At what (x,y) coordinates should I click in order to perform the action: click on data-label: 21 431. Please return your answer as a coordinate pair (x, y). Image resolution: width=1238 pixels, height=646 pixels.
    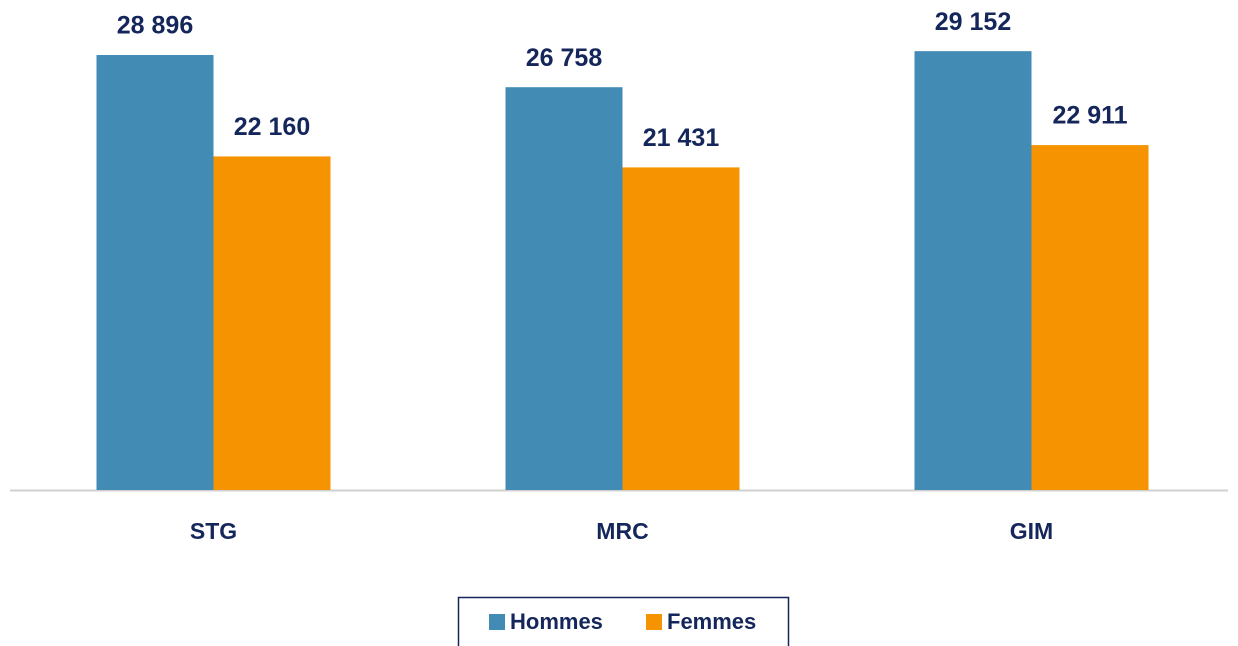
    Looking at the image, I should click on (681, 138).